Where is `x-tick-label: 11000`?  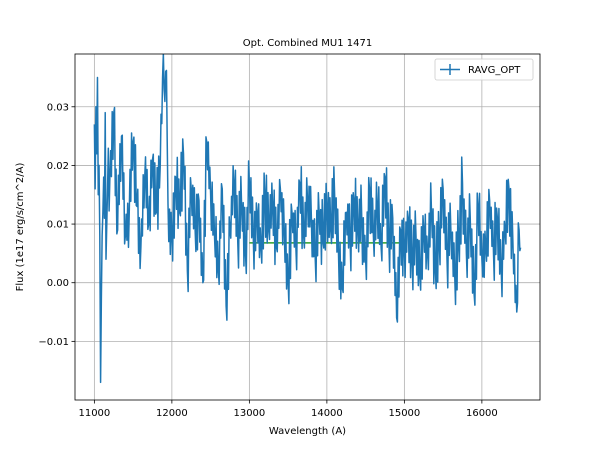 x-tick-label: 11000 is located at coordinates (94, 413).